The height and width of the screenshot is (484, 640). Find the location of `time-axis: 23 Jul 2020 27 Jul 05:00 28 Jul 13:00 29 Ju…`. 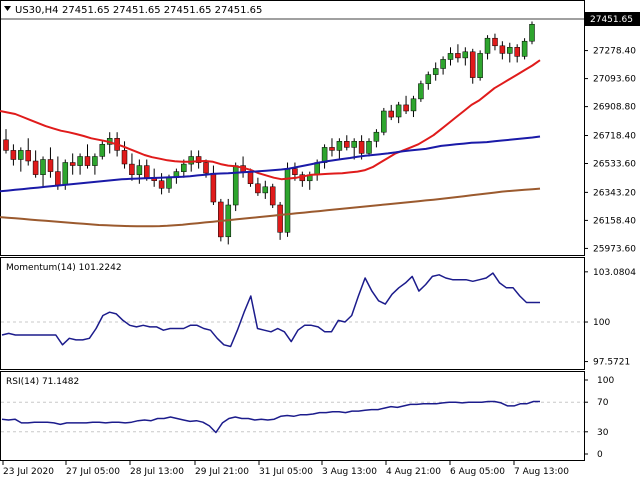

time-axis: 23 Jul 2020 27 Jul 05:00 28 Jul 13:00 29 Ju… is located at coordinates (285, 469).